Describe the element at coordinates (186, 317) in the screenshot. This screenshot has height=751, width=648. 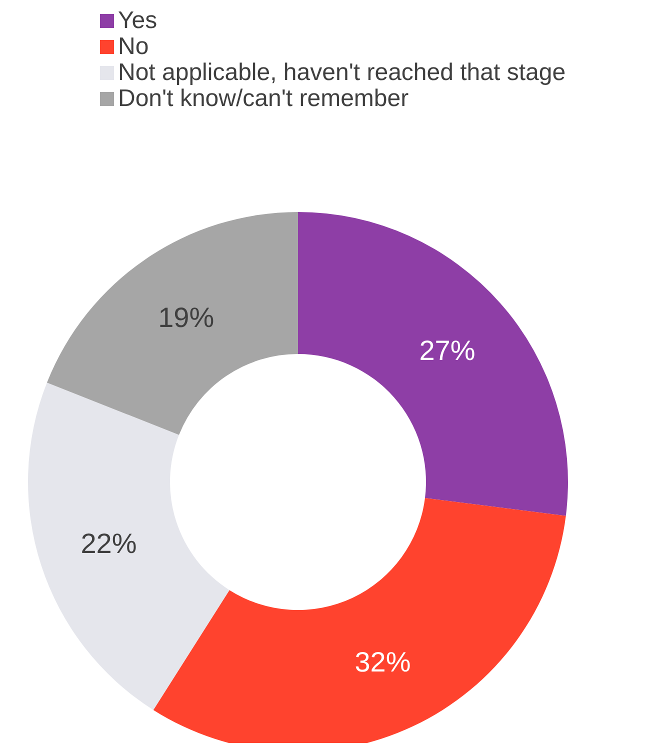
I see `data-label: 19%` at that location.